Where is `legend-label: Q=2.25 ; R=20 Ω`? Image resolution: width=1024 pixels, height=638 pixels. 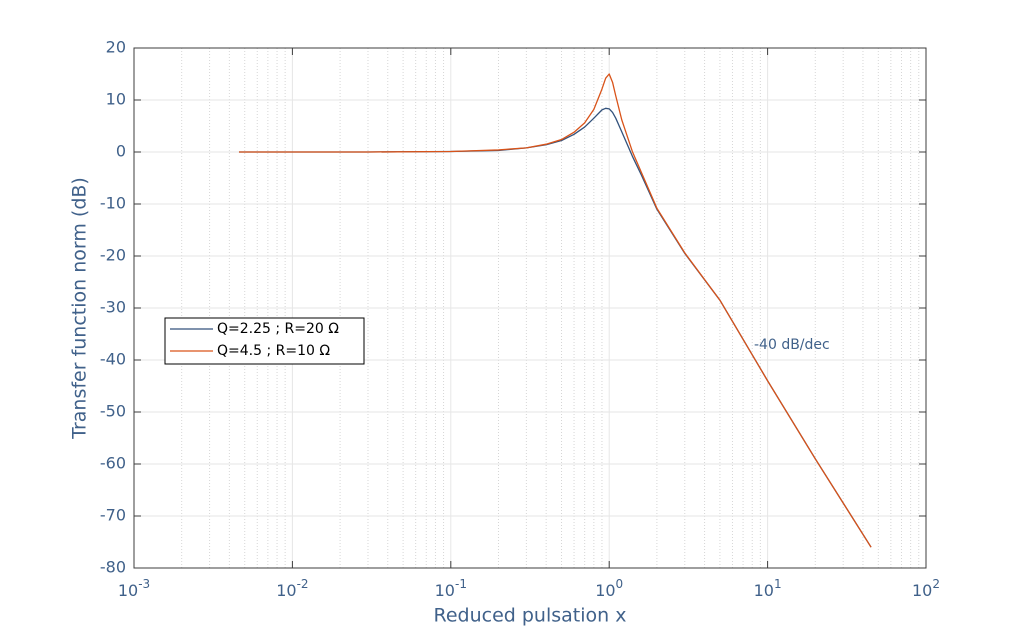
legend-label: Q=2.25 ; R=20 Ω is located at coordinates (278, 329).